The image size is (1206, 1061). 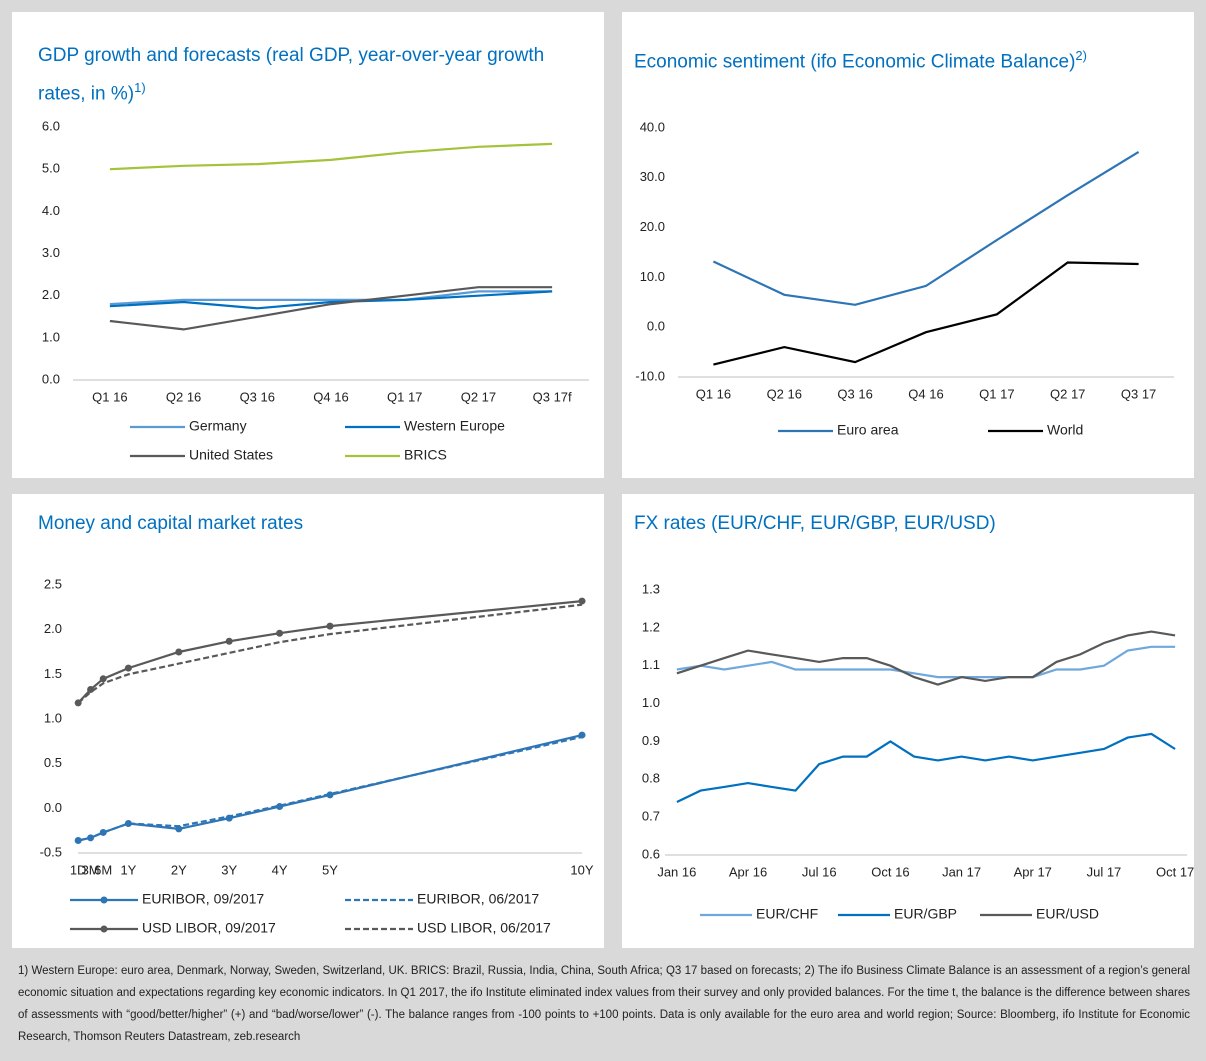 What do you see at coordinates (1104, 871) in the screenshot?
I see `x-tick-label: Jul 17` at bounding box center [1104, 871].